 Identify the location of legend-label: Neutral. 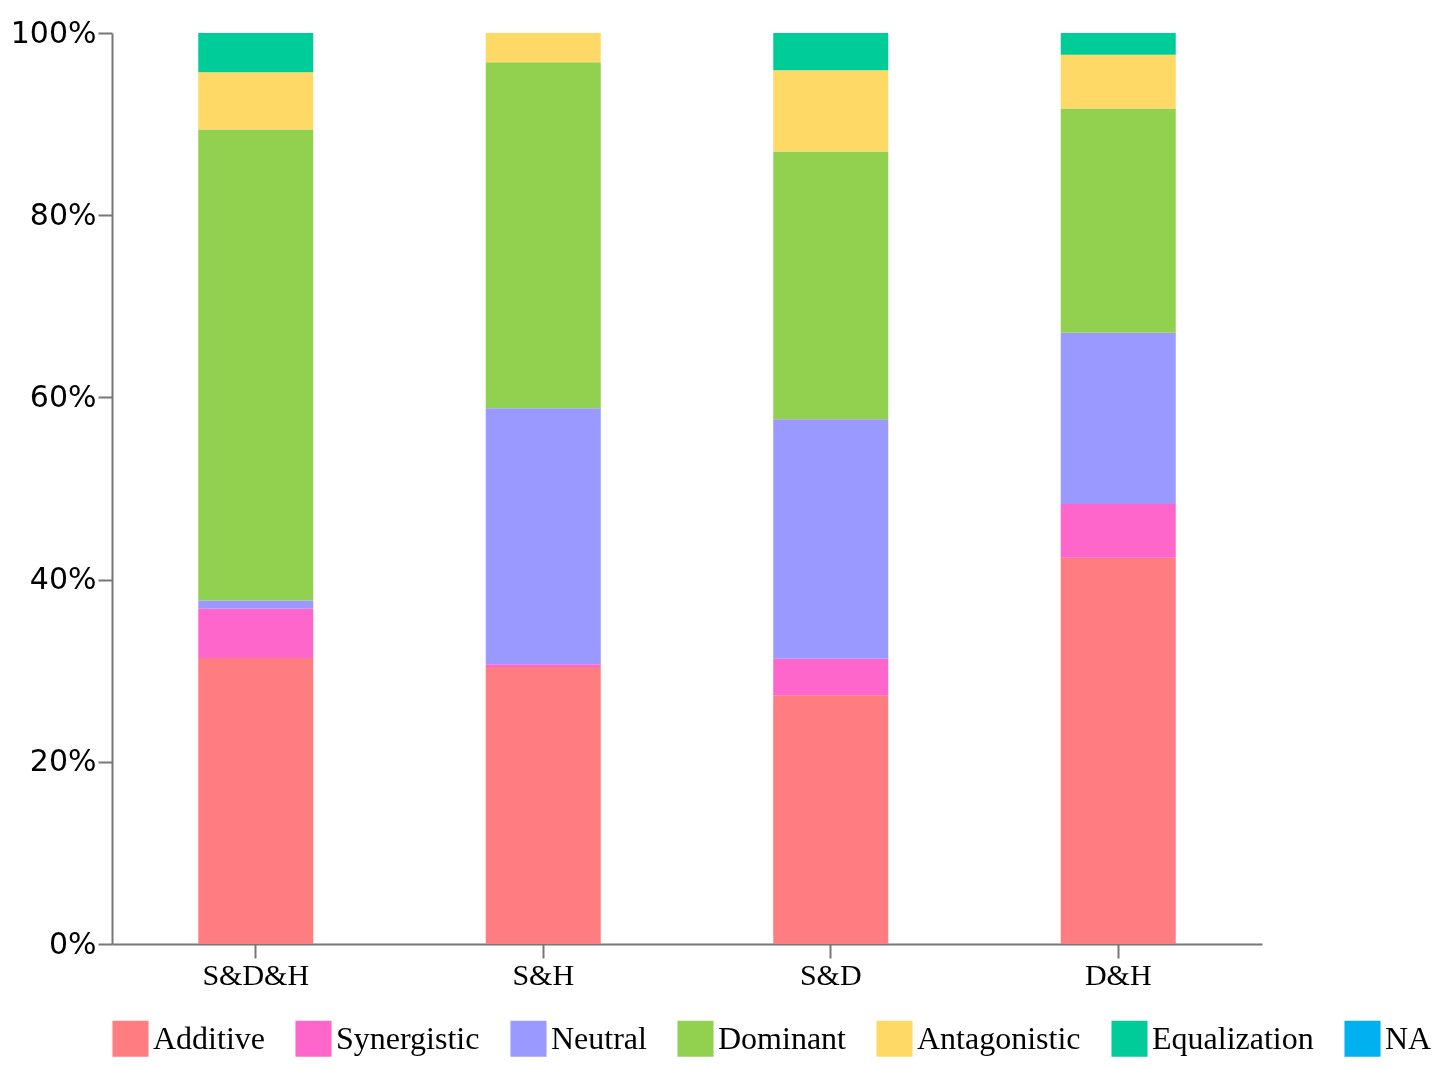
(599, 1037).